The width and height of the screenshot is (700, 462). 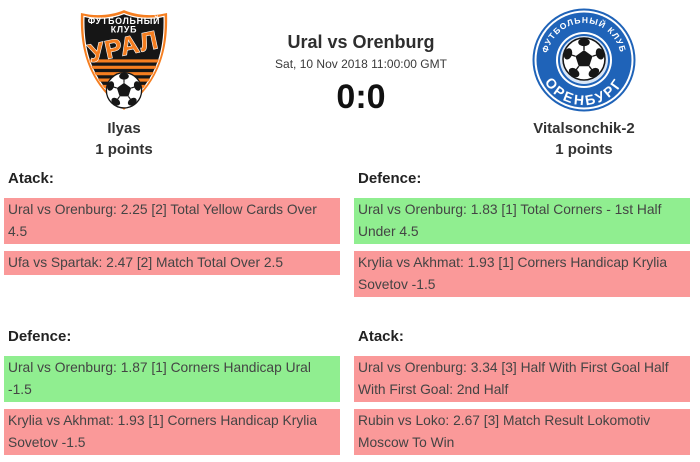 I want to click on ural-club-line1: ФУТБОЛЬНЫЙ, so click(x=124, y=20).